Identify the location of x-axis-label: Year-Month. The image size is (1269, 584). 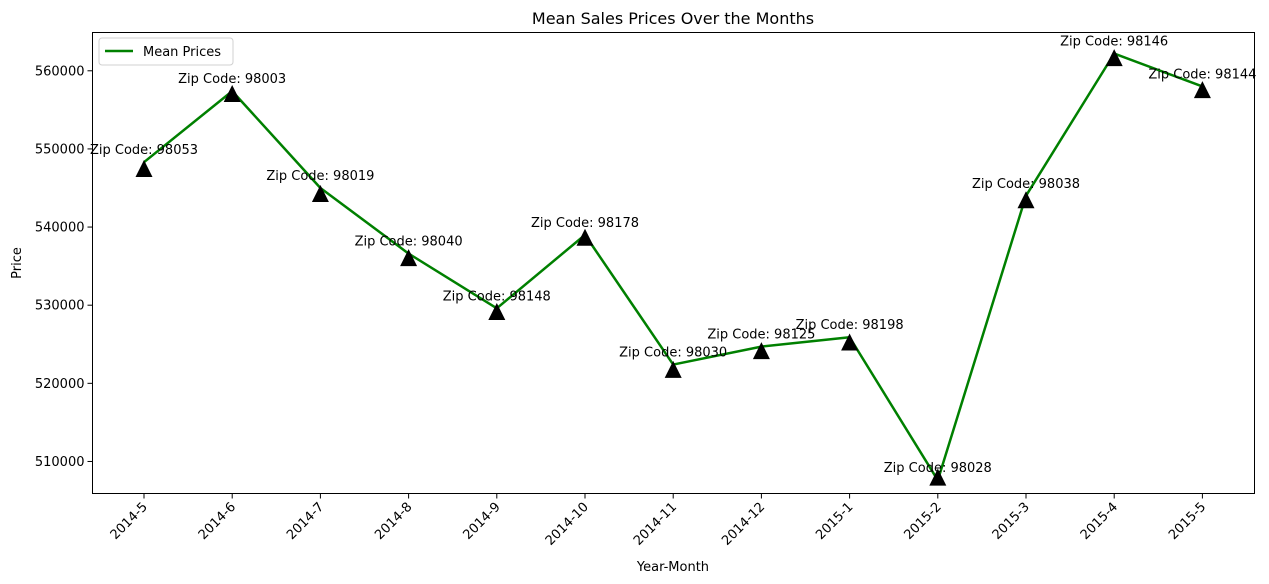
(672, 567).